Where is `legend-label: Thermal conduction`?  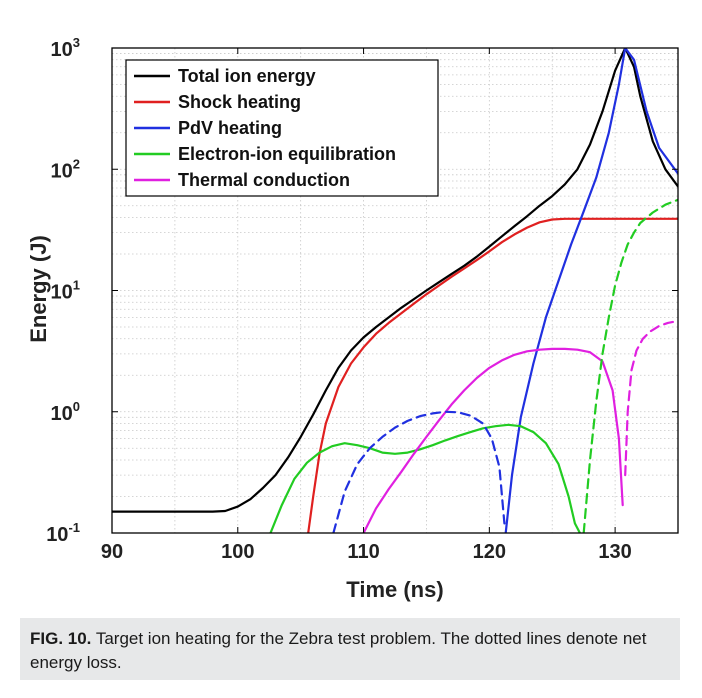
legend-label: Thermal conduction is located at coordinates (264, 180).